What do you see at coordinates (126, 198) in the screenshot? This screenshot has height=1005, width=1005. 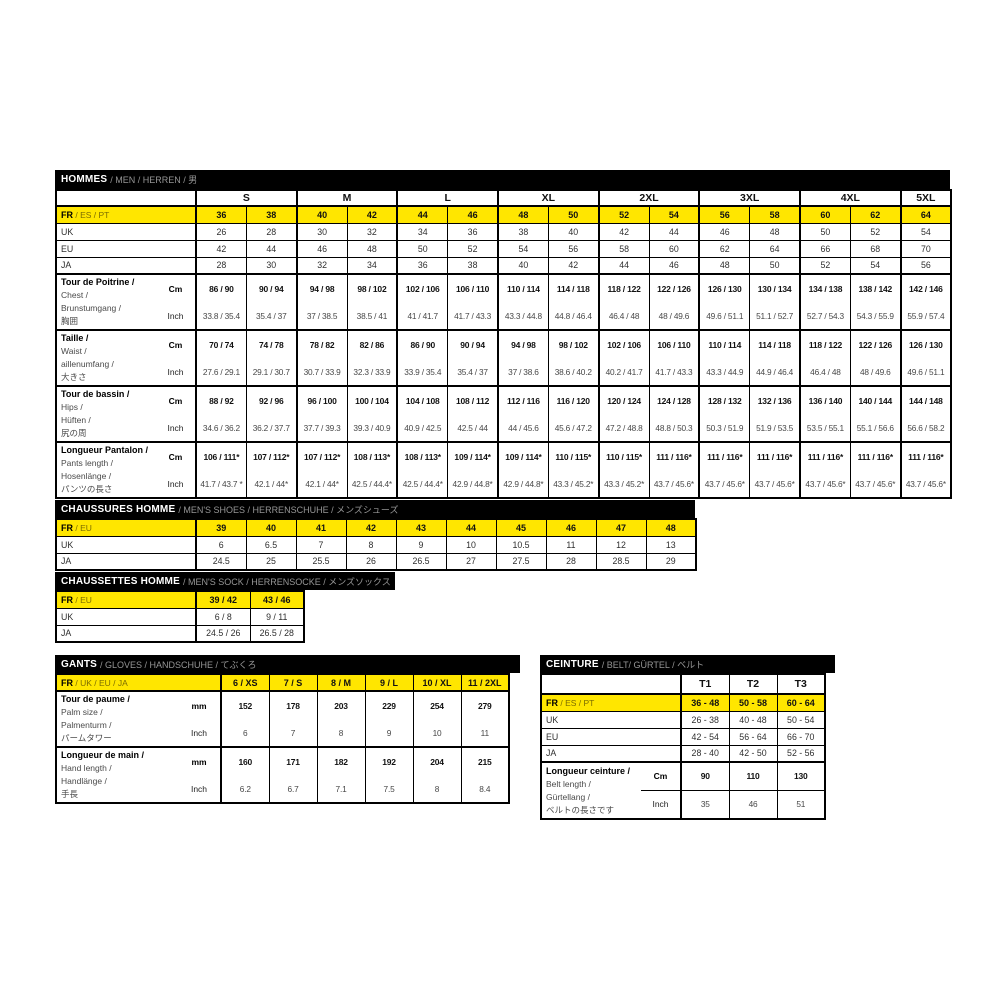 I see `corner-empty-cell` at bounding box center [126, 198].